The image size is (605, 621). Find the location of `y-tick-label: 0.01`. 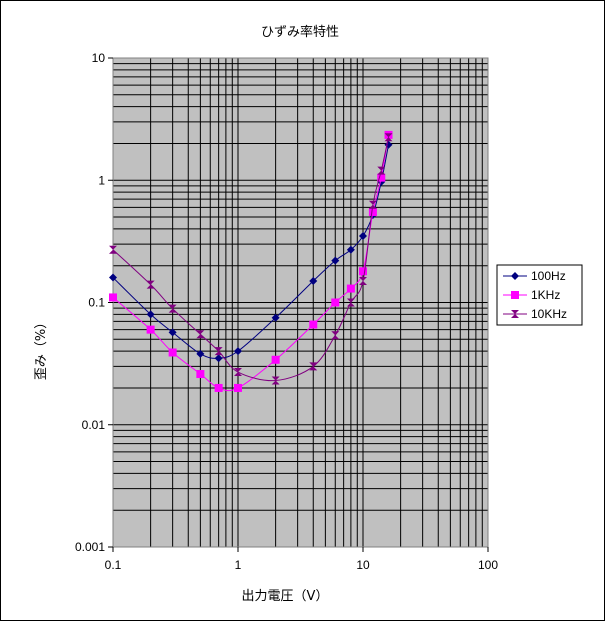

y-tick-label: 0.01 is located at coordinates (94, 425).